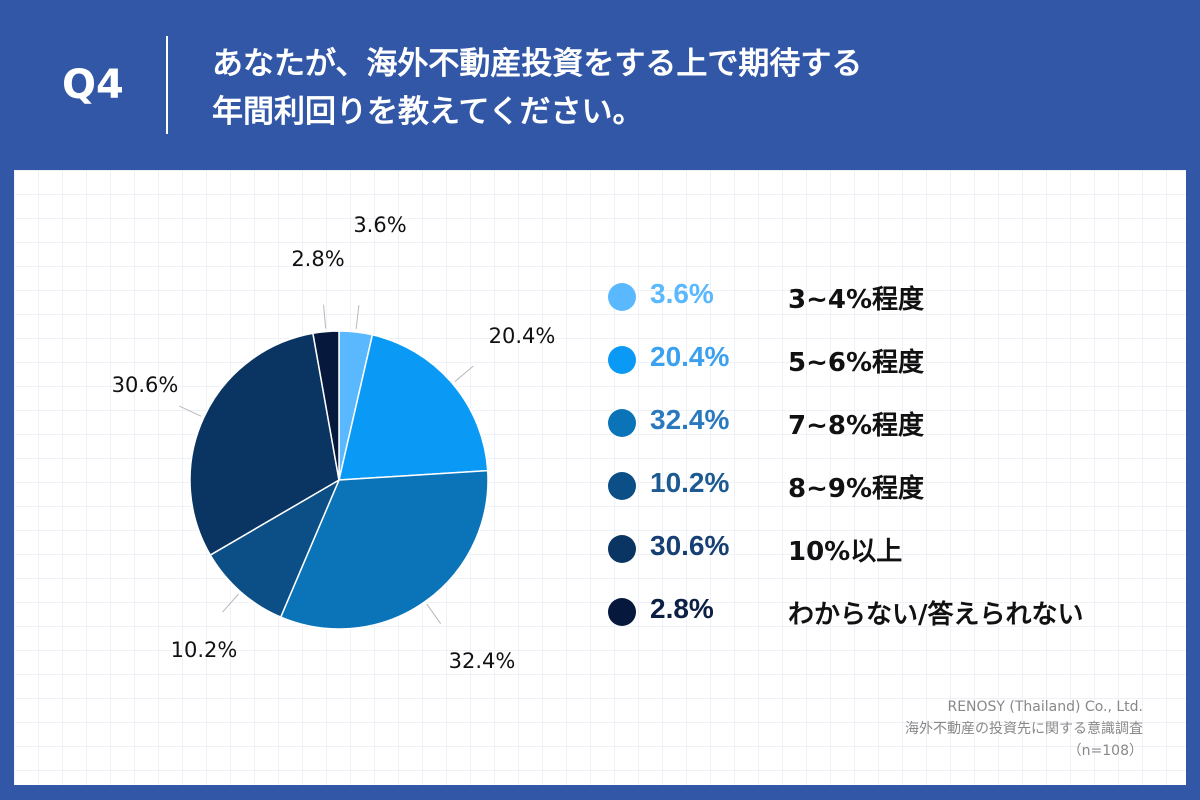 This screenshot has width=1200, height=800. Describe the element at coordinates (690, 482) in the screenshot. I see `legend-value: 10.2%` at that location.